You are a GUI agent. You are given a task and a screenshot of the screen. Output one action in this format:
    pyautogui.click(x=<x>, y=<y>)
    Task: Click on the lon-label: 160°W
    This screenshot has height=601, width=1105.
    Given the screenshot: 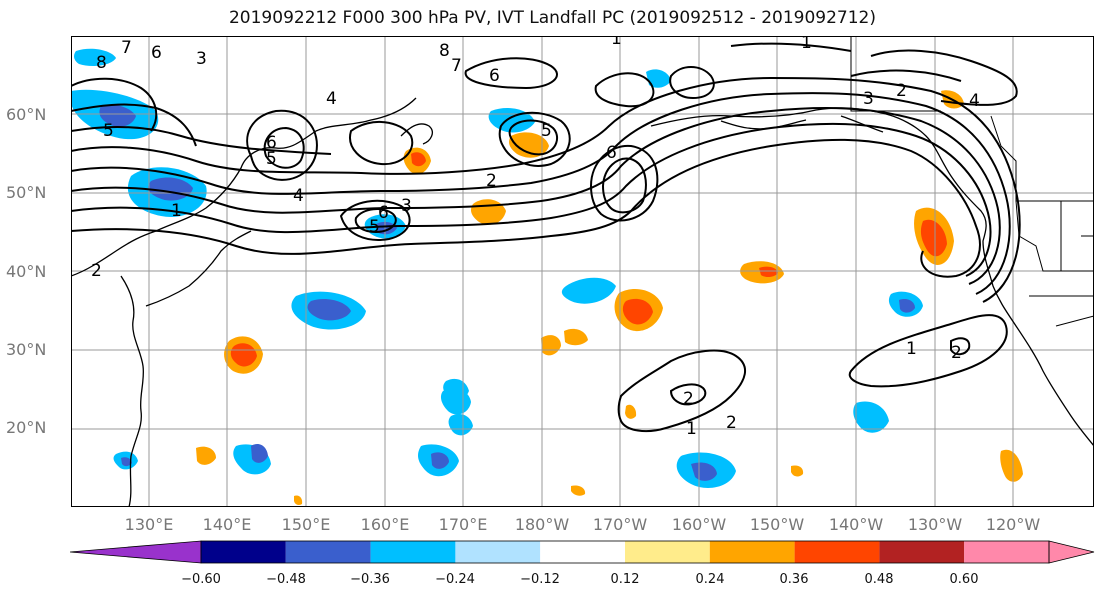 What is the action you would take?
    pyautogui.click(x=699, y=524)
    